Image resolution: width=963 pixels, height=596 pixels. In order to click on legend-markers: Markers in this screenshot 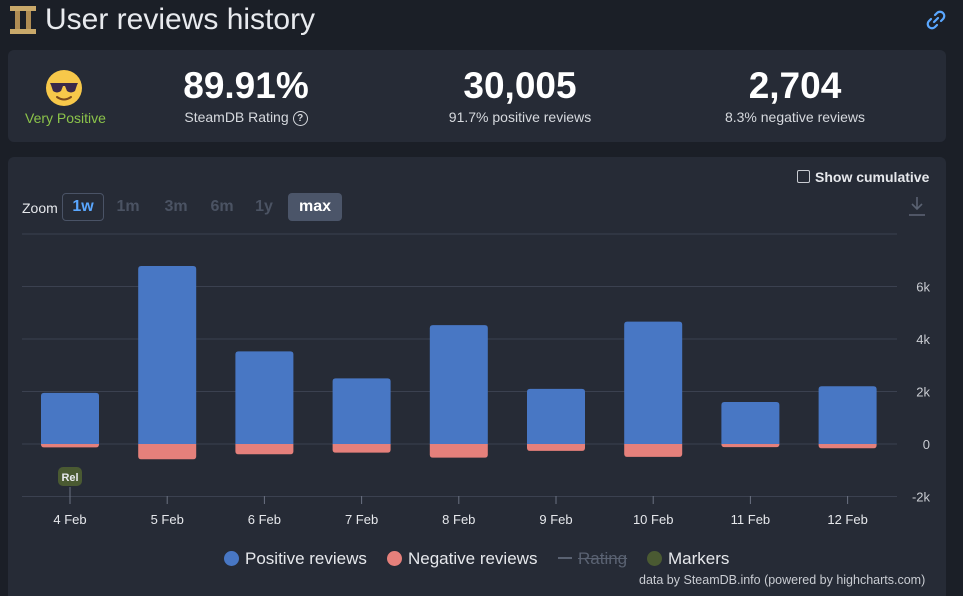, I will do `click(688, 559)`.